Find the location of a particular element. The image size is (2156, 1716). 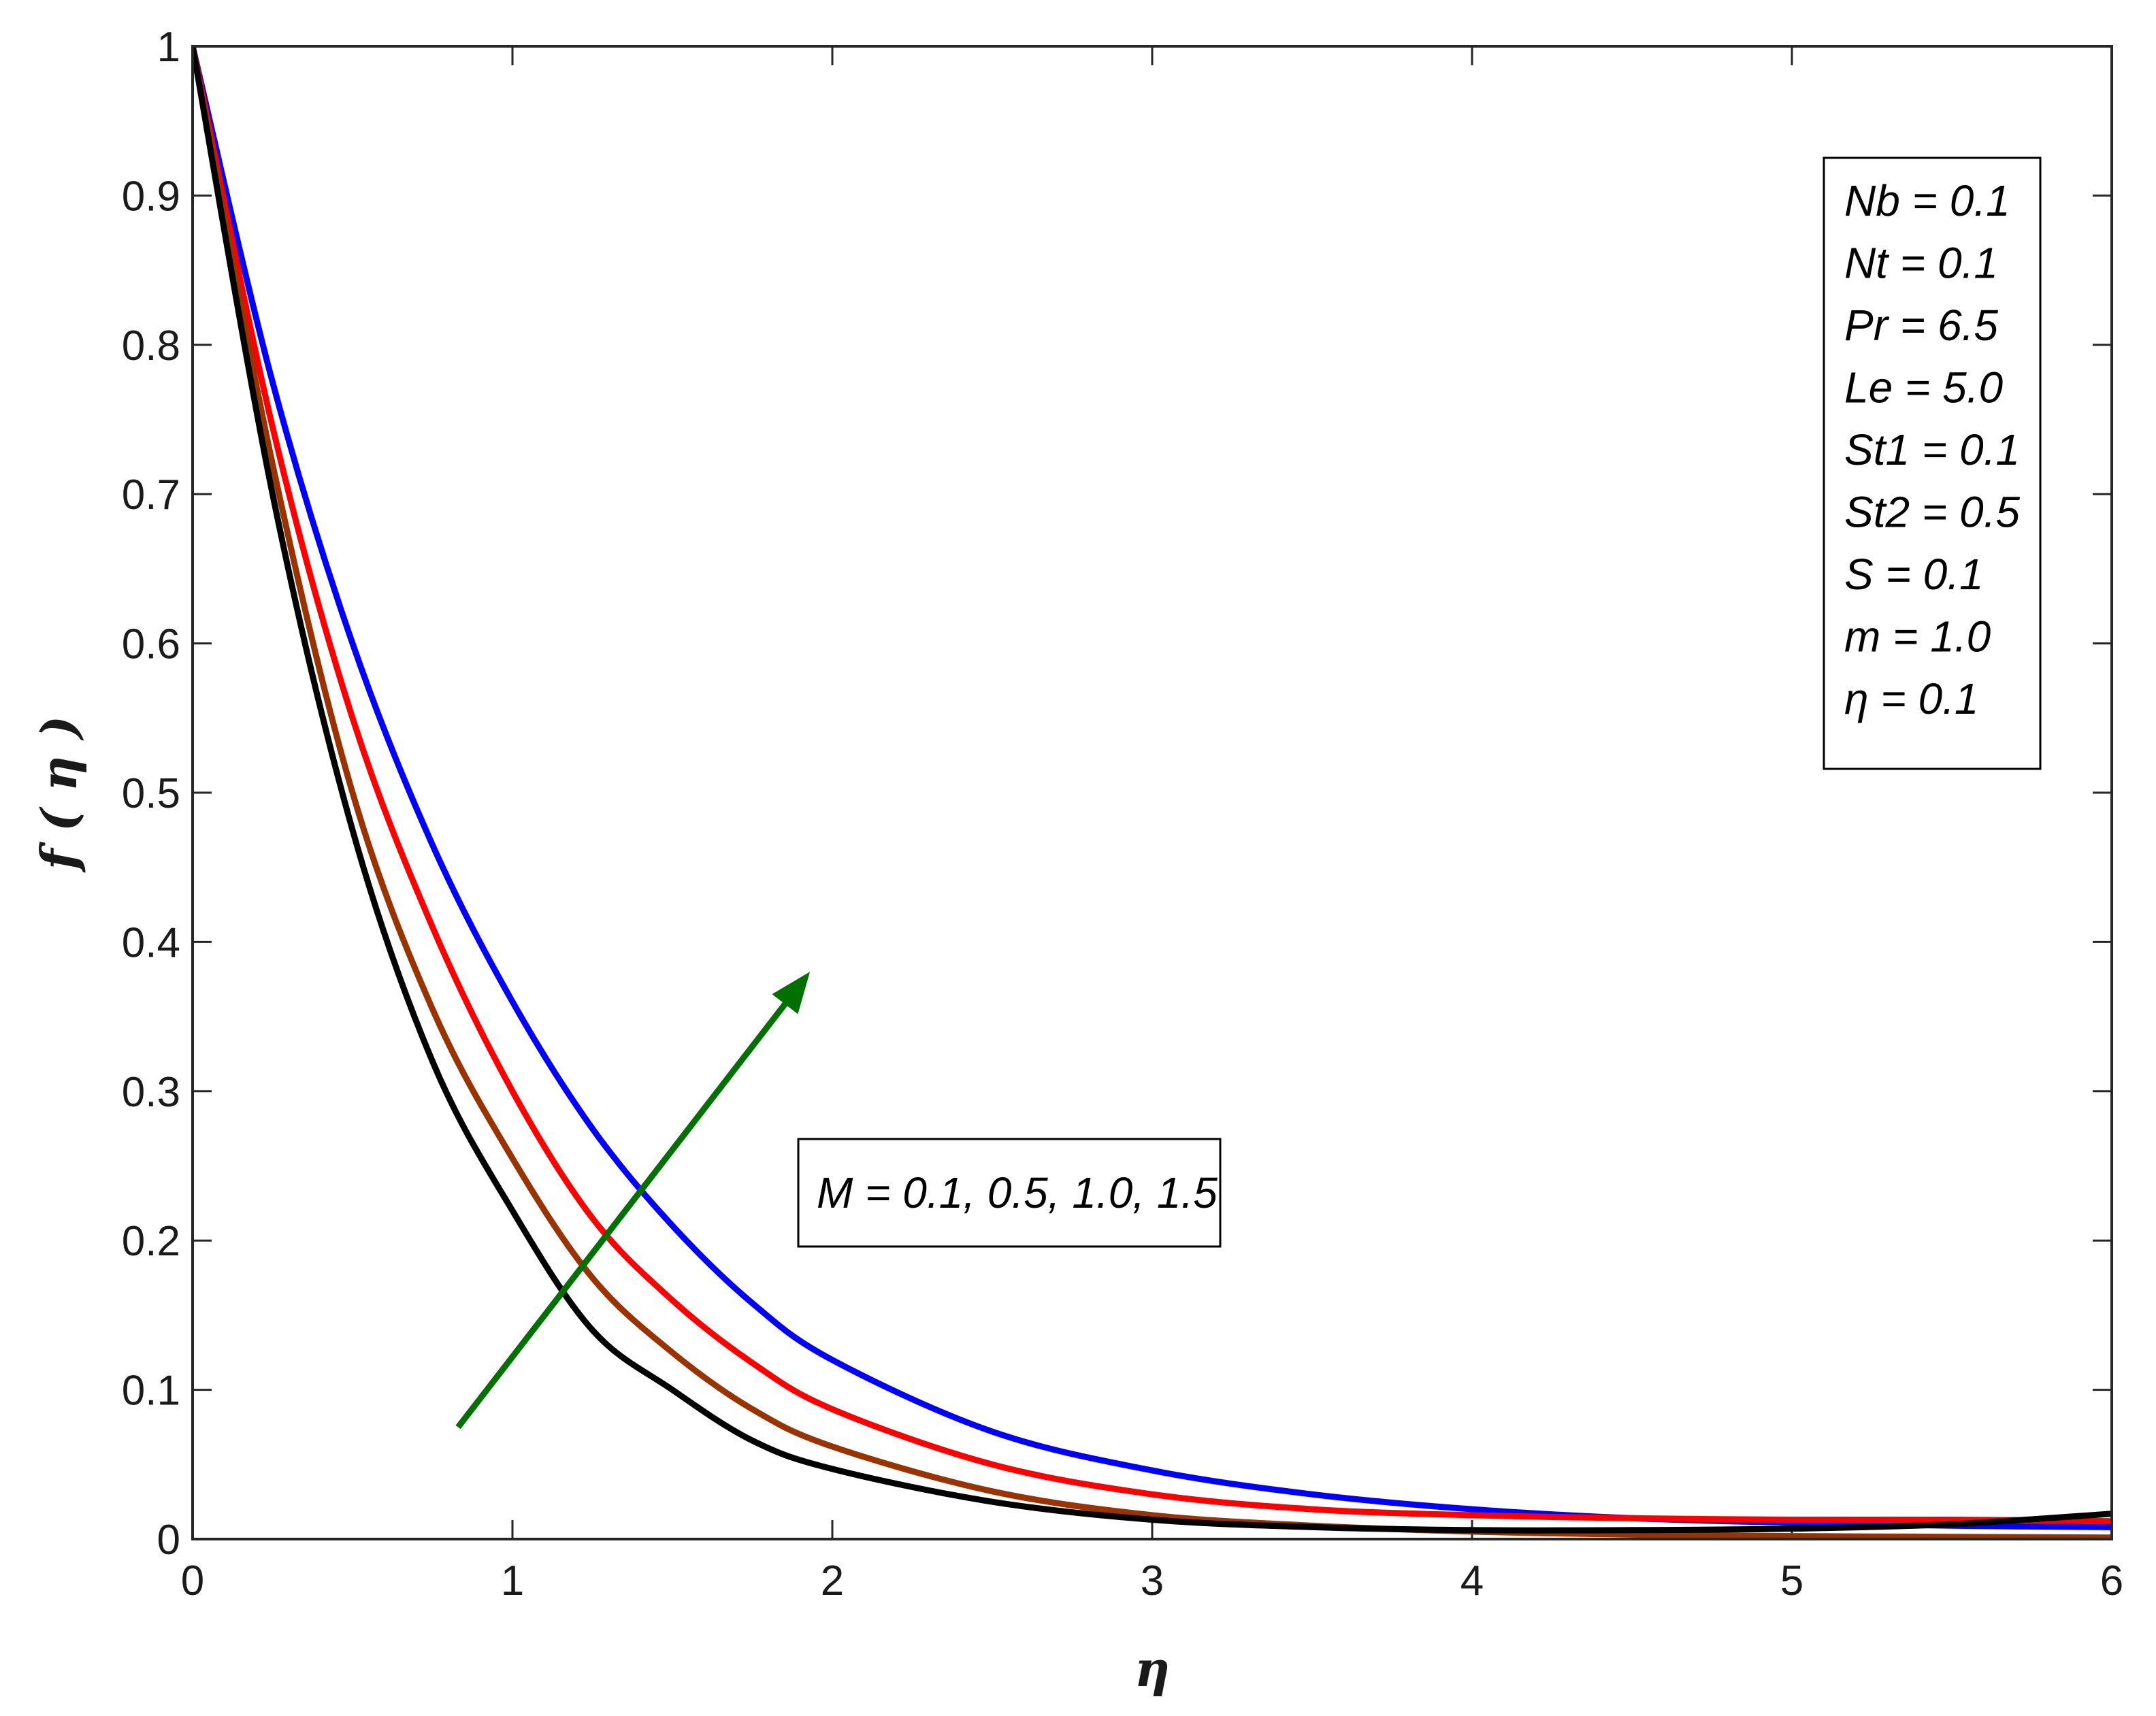

parameter-label-box: M = 0.1, 0.5, 1.0, 1.5 is located at coordinates (1010, 1193).